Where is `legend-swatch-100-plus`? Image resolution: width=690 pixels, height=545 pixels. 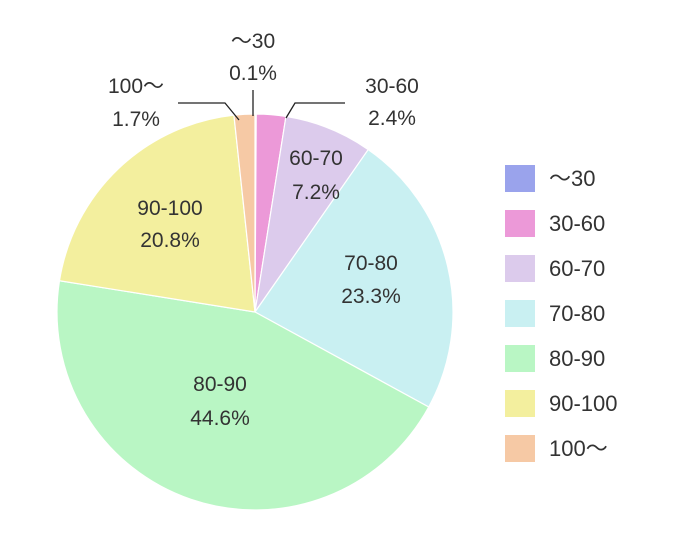
legend-swatch-100-plus is located at coordinates (520, 448).